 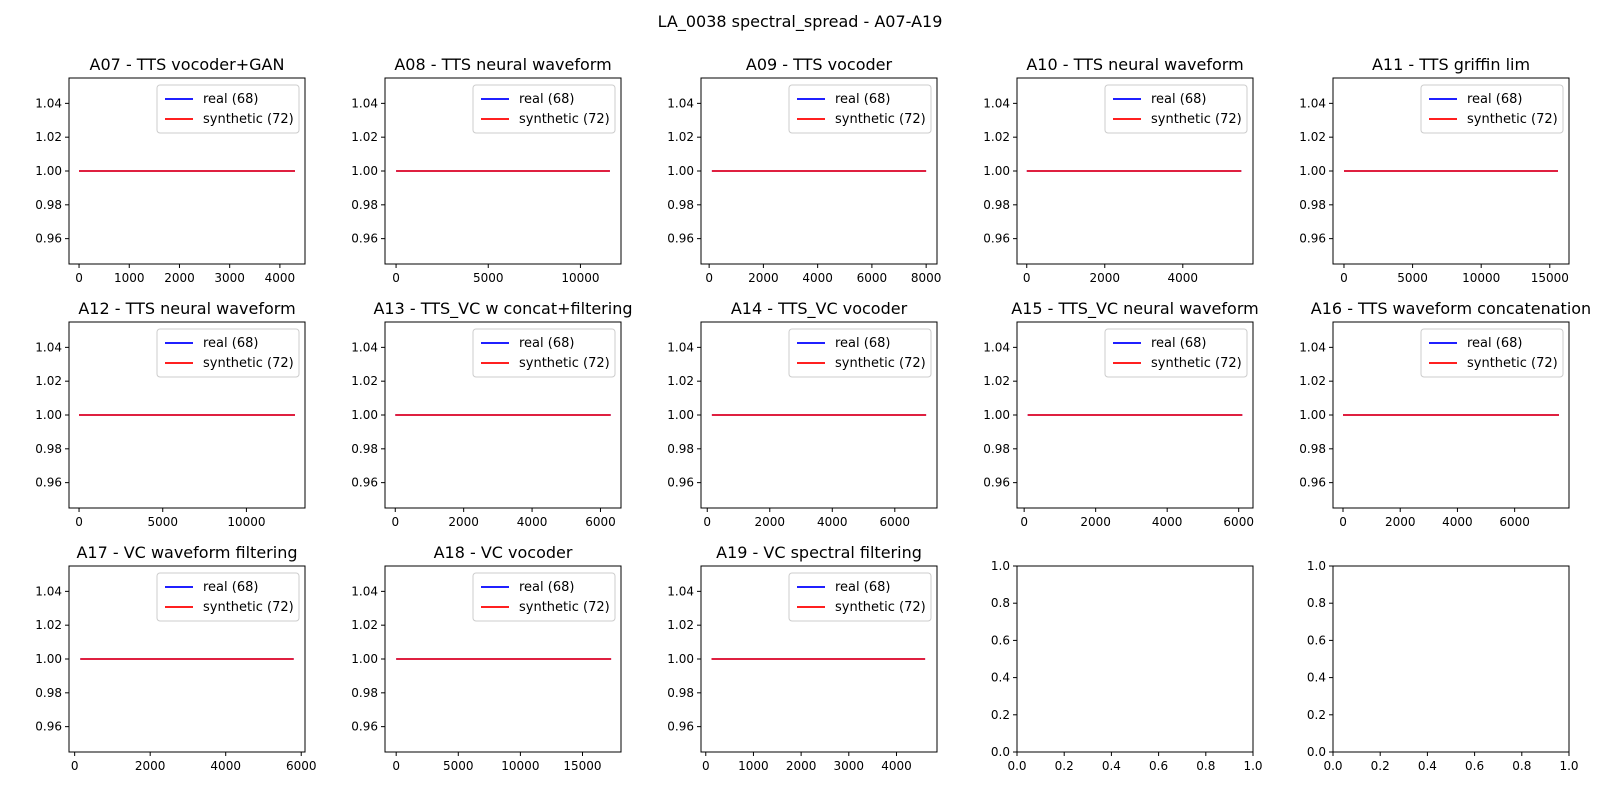 What do you see at coordinates (301, 766) in the screenshot?
I see `x-tick-label: 6000` at bounding box center [301, 766].